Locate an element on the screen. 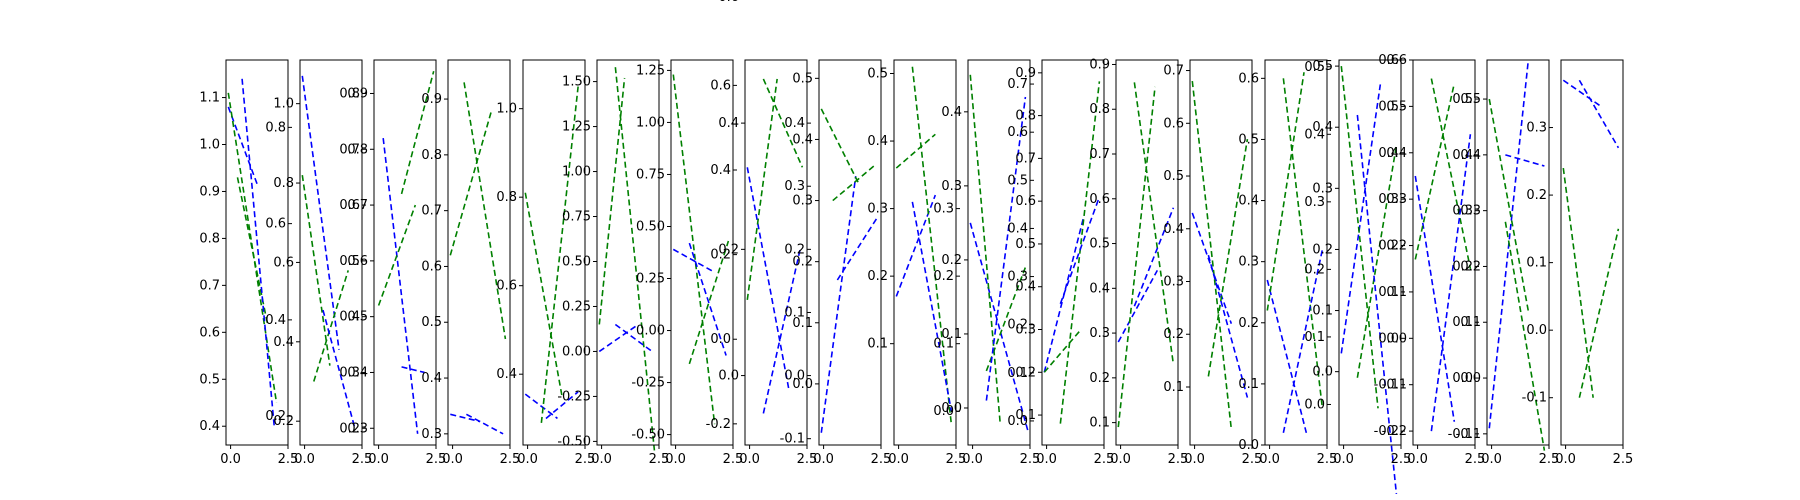  subplot-19: 0.0 2.5 is located at coordinates (1594, 263).